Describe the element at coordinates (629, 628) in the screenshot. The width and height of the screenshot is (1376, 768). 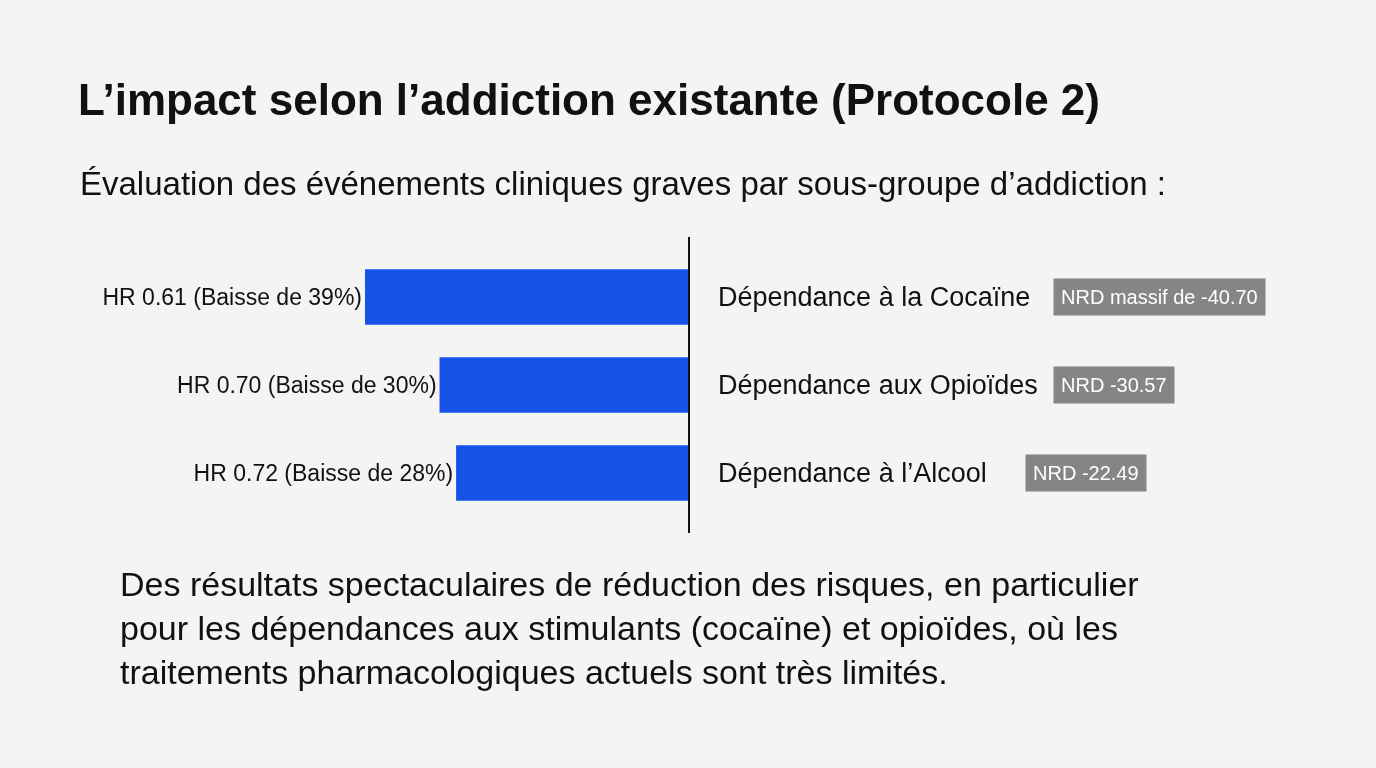
I see `text: Des résultats spectaculaires de réduction des risques, en particulier pour les dépendances aux stimulants (cocaïne) et opioïdes, où les traitements pharmacologiques actuels sont très limités.` at that location.